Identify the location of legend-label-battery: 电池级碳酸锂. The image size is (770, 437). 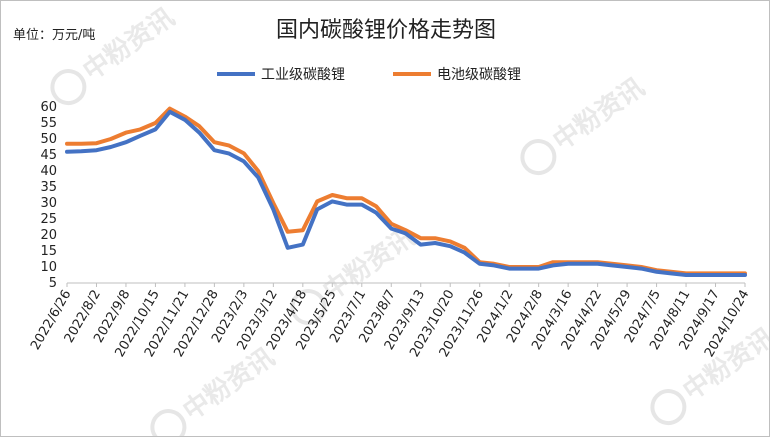
(479, 75).